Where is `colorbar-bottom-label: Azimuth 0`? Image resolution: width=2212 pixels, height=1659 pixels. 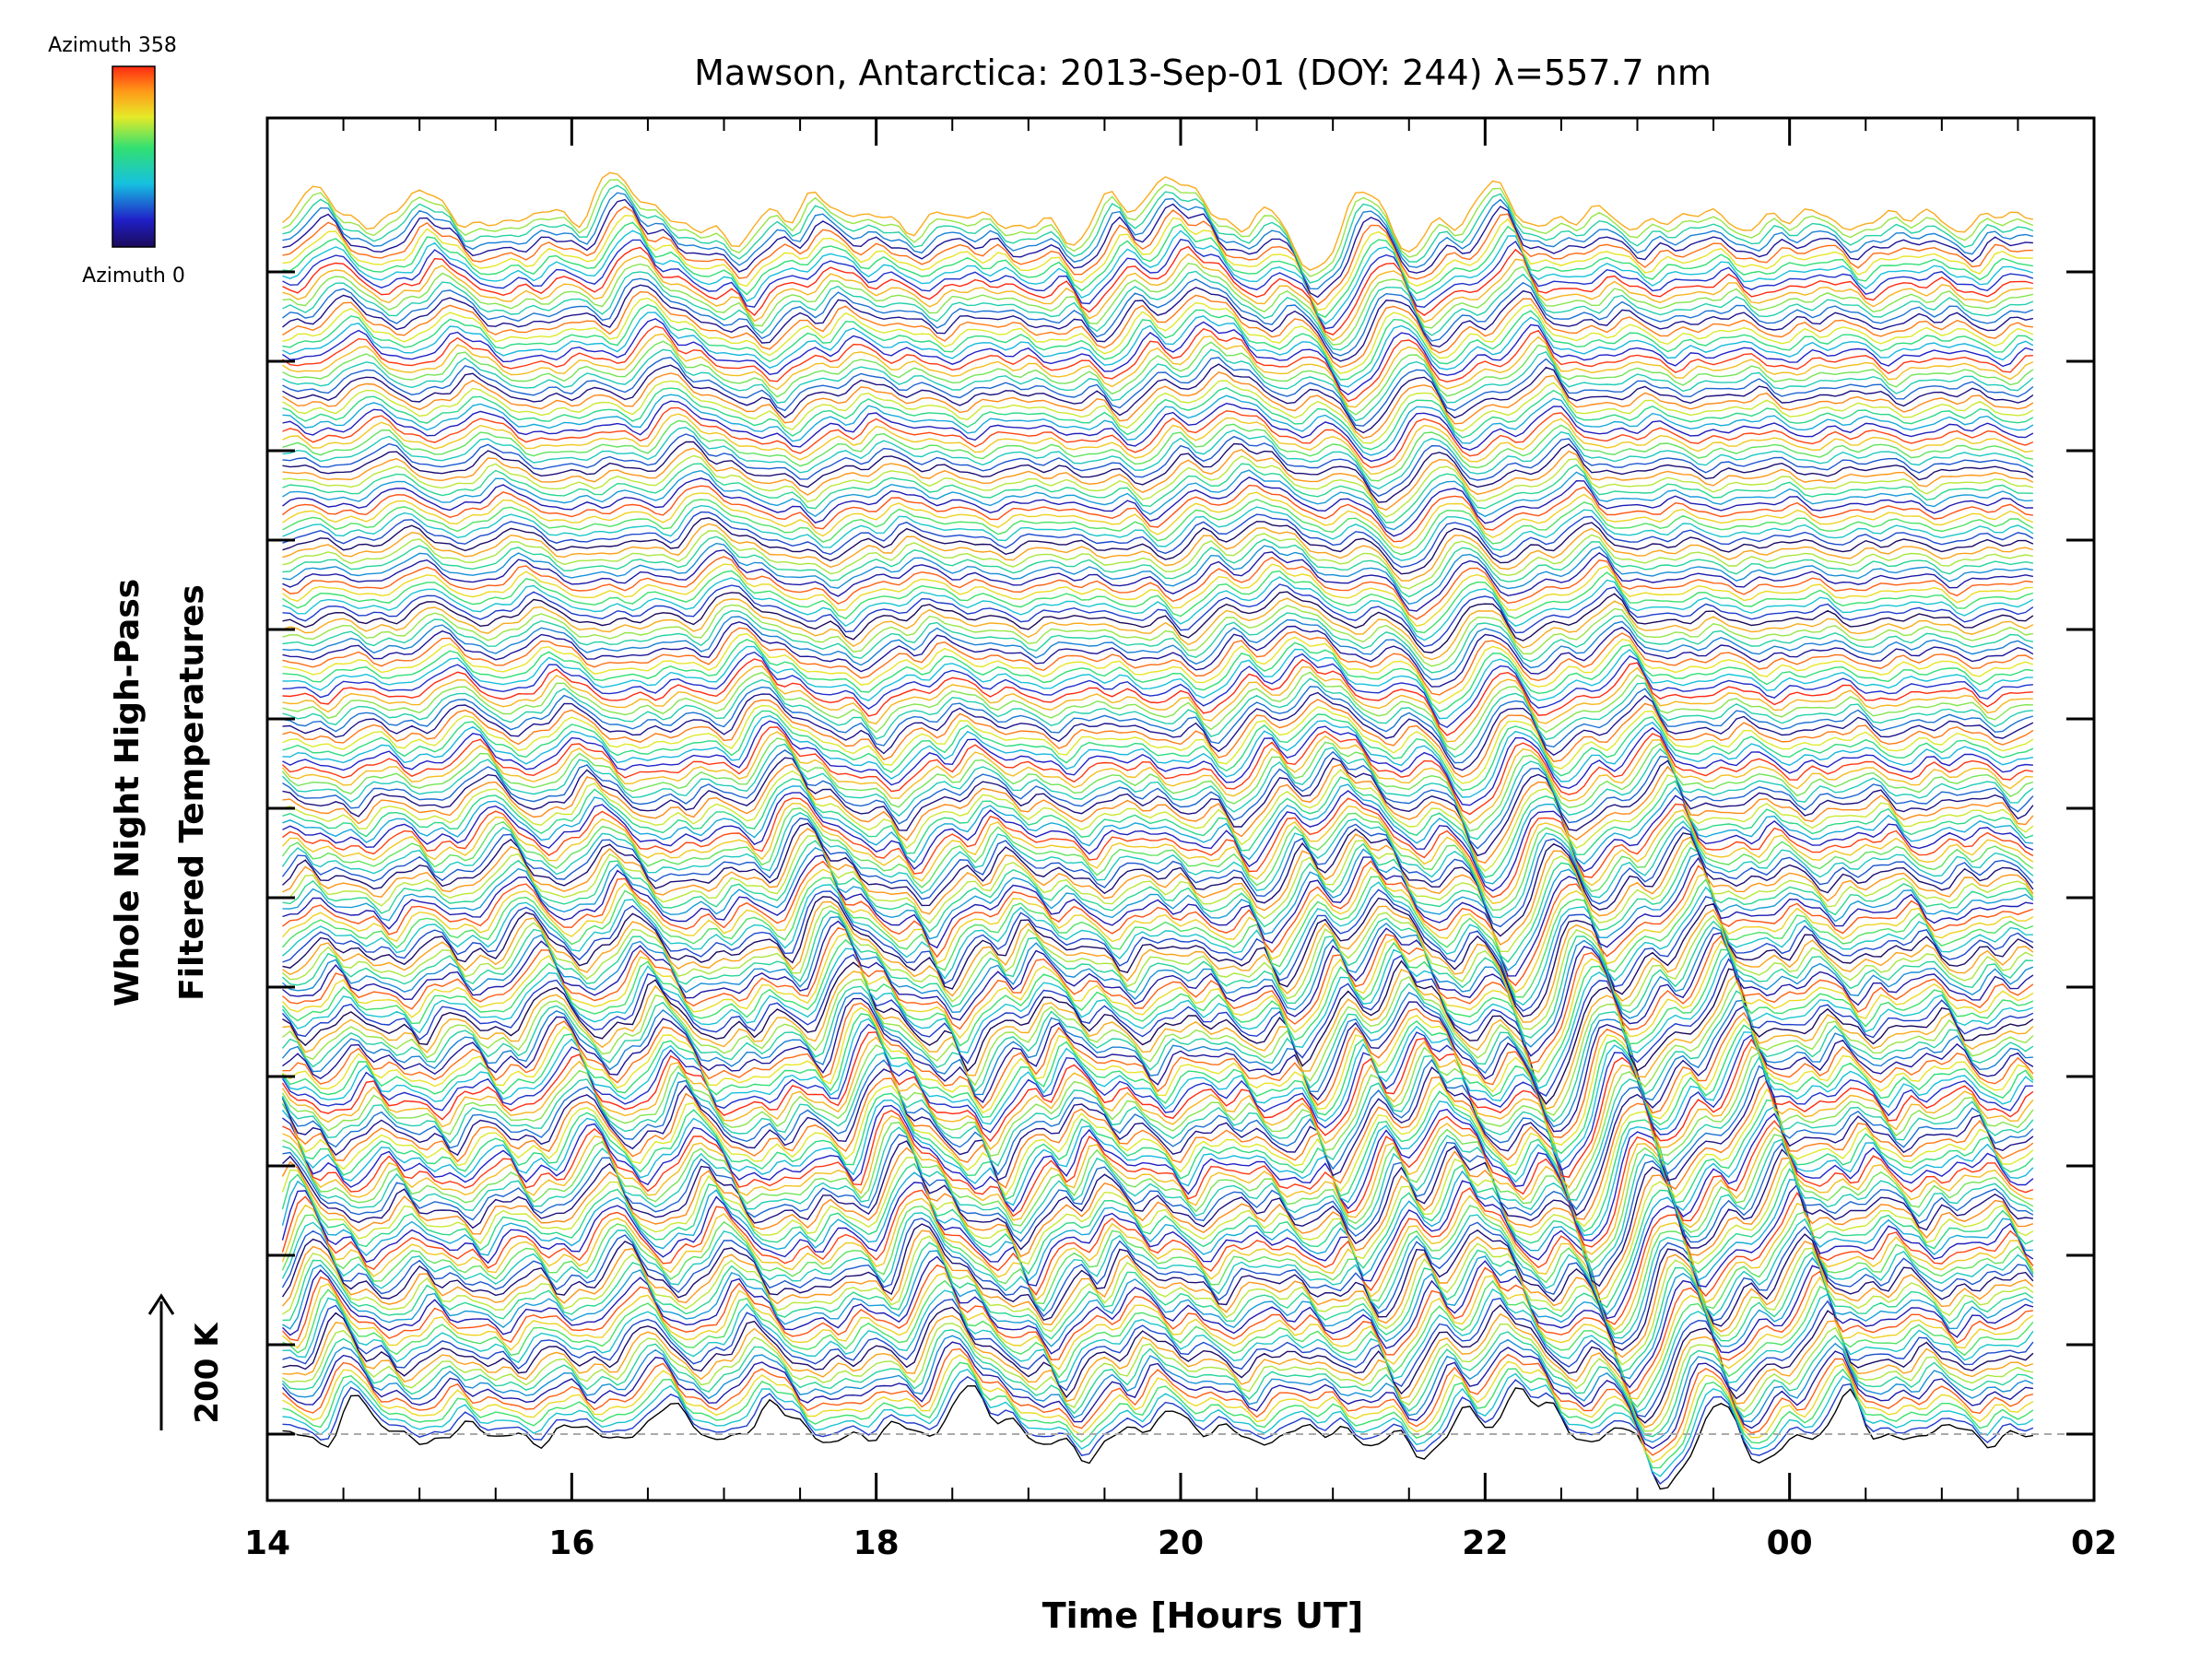
colorbar-bottom-label: Azimuth 0 is located at coordinates (133, 276).